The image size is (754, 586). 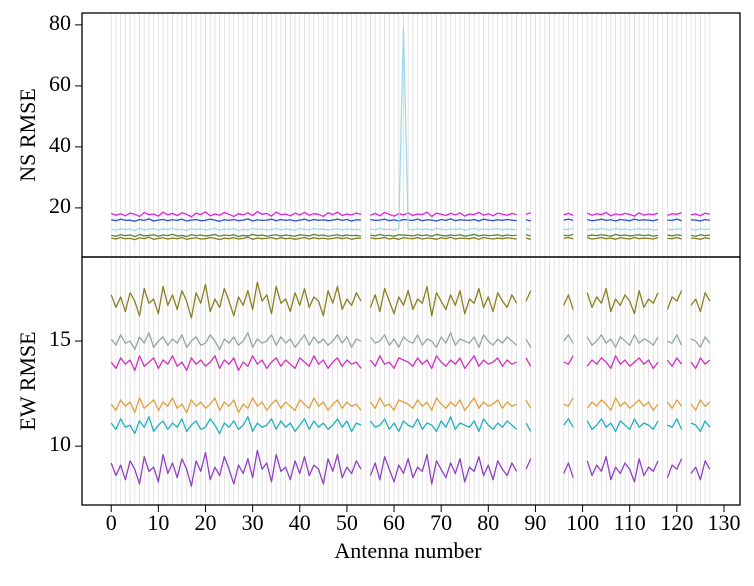 I want to click on x-tick-label: 10, so click(x=158, y=522).